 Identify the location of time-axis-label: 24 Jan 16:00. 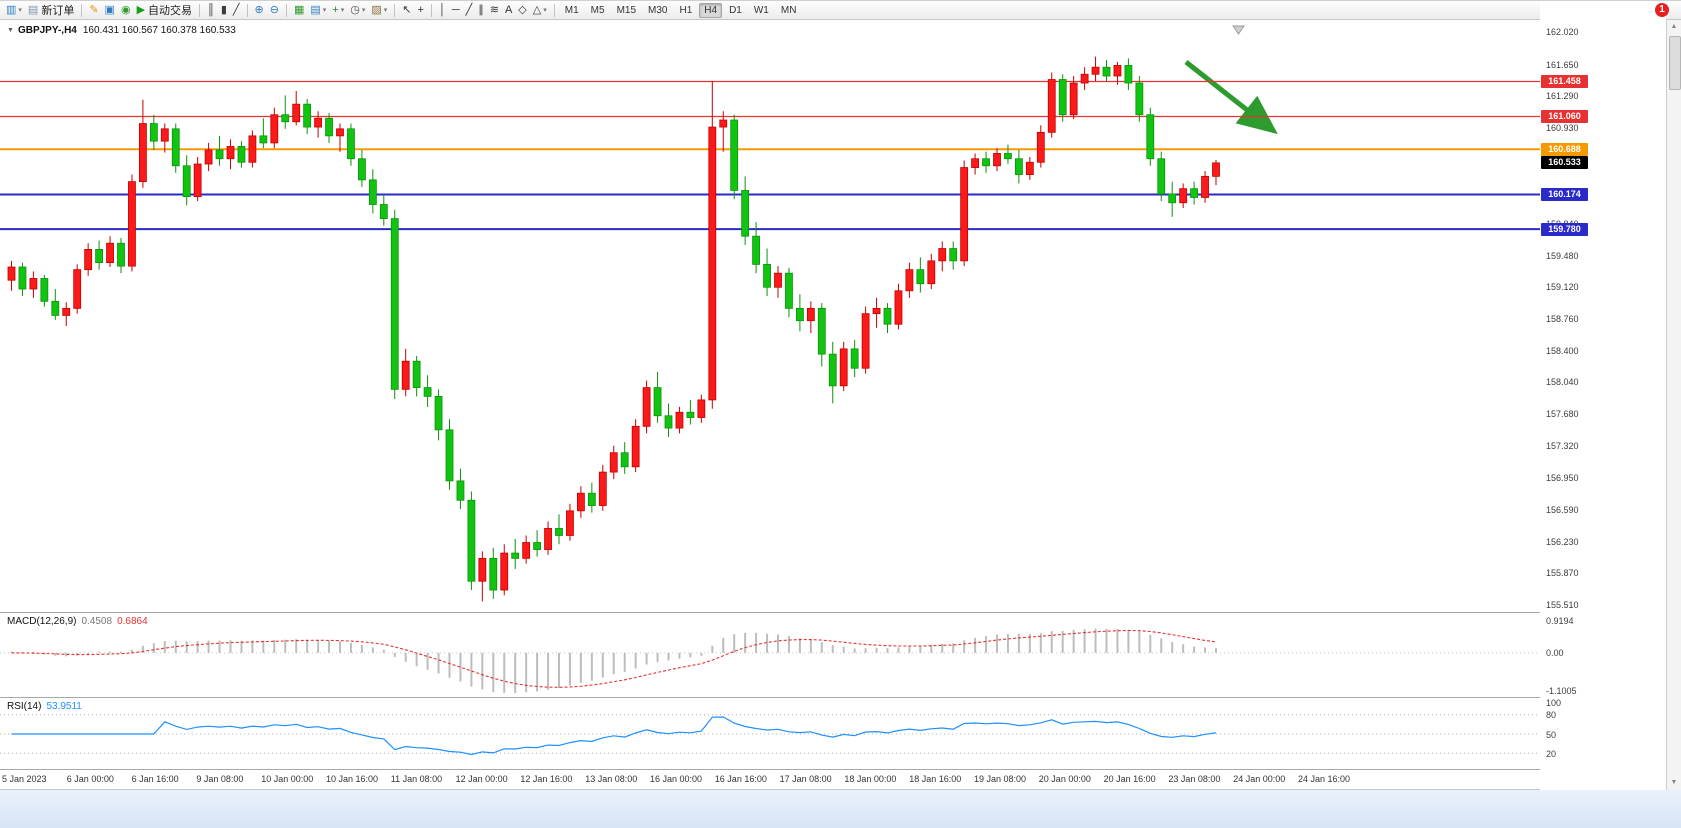
(1324, 779).